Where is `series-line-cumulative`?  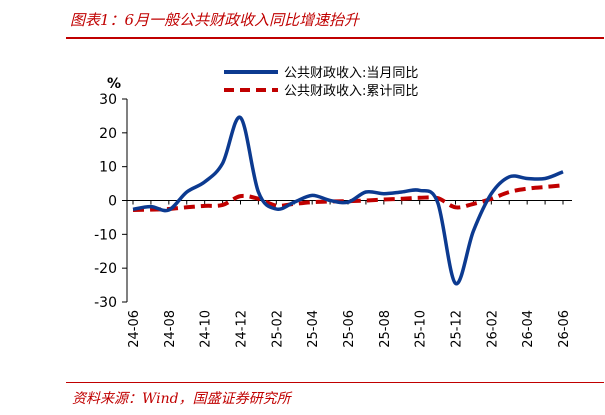 series-line-cumulative is located at coordinates (348, 197).